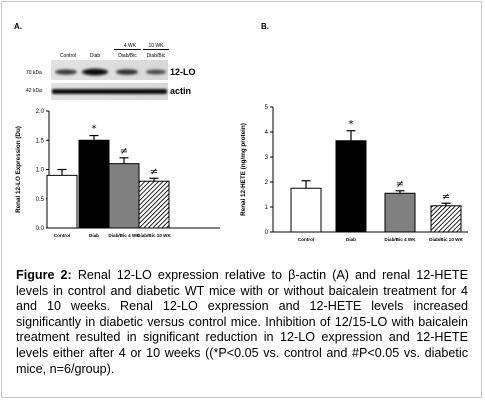  What do you see at coordinates (267, 158) in the screenshot?
I see `y-tick-label: 3` at bounding box center [267, 158].